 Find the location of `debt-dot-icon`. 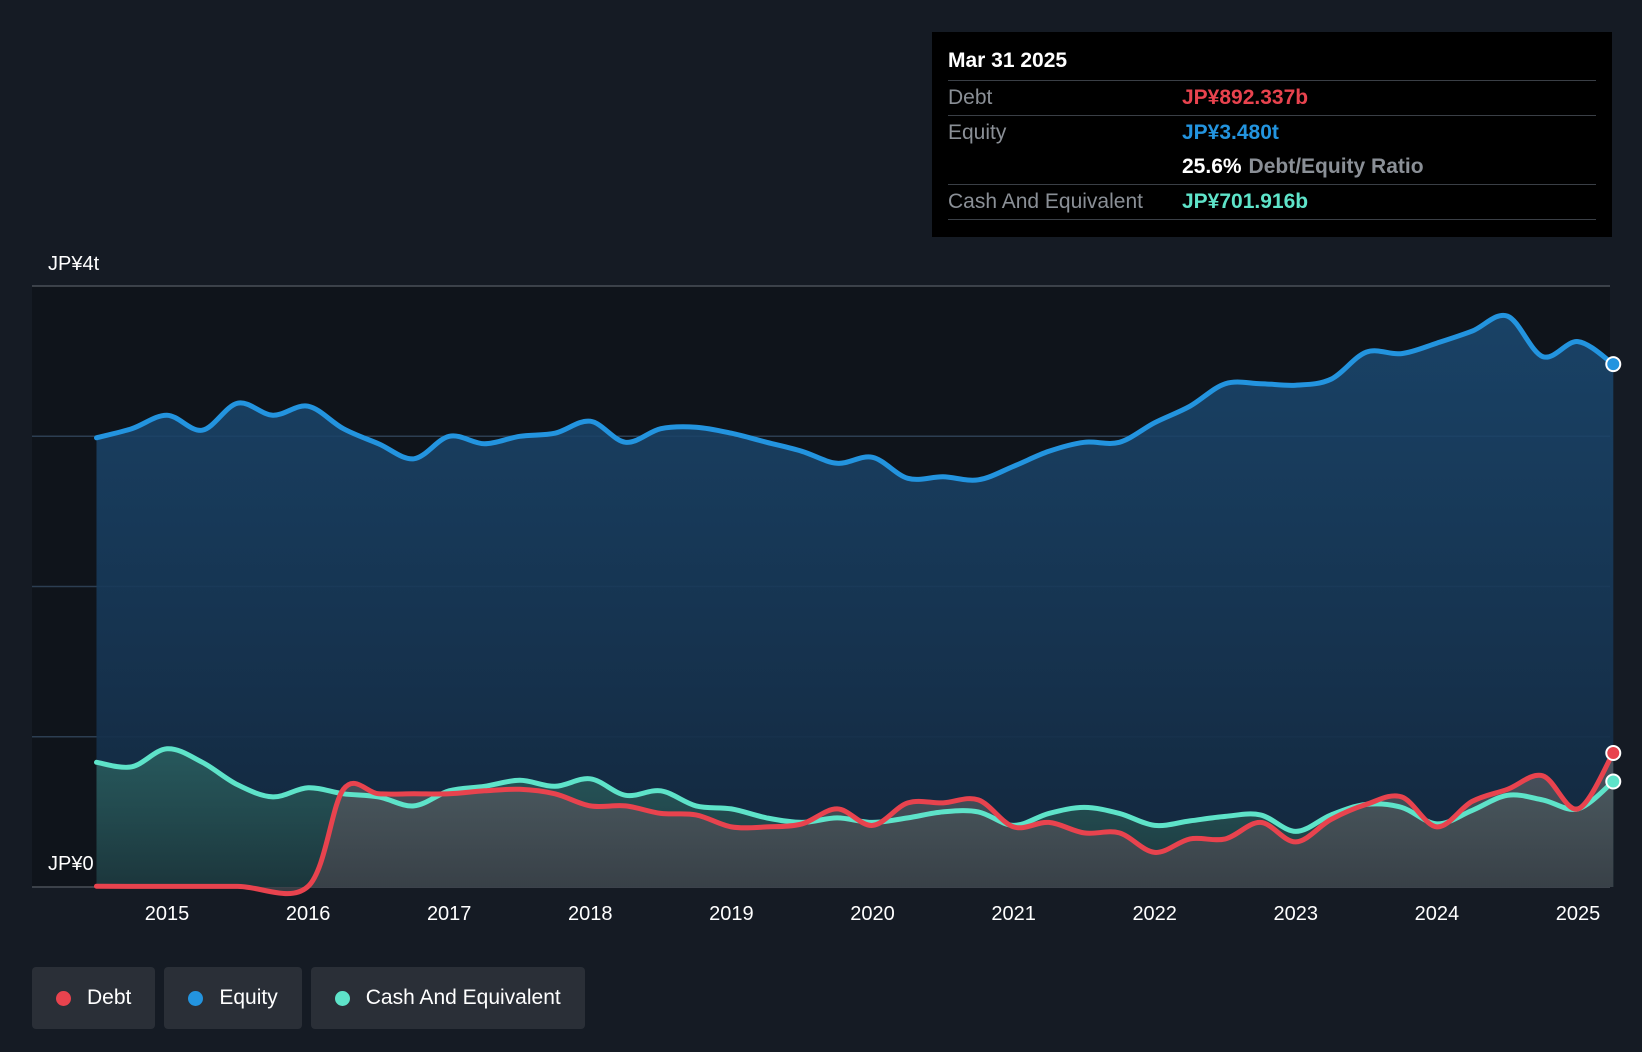

debt-dot-icon is located at coordinates (63, 998).